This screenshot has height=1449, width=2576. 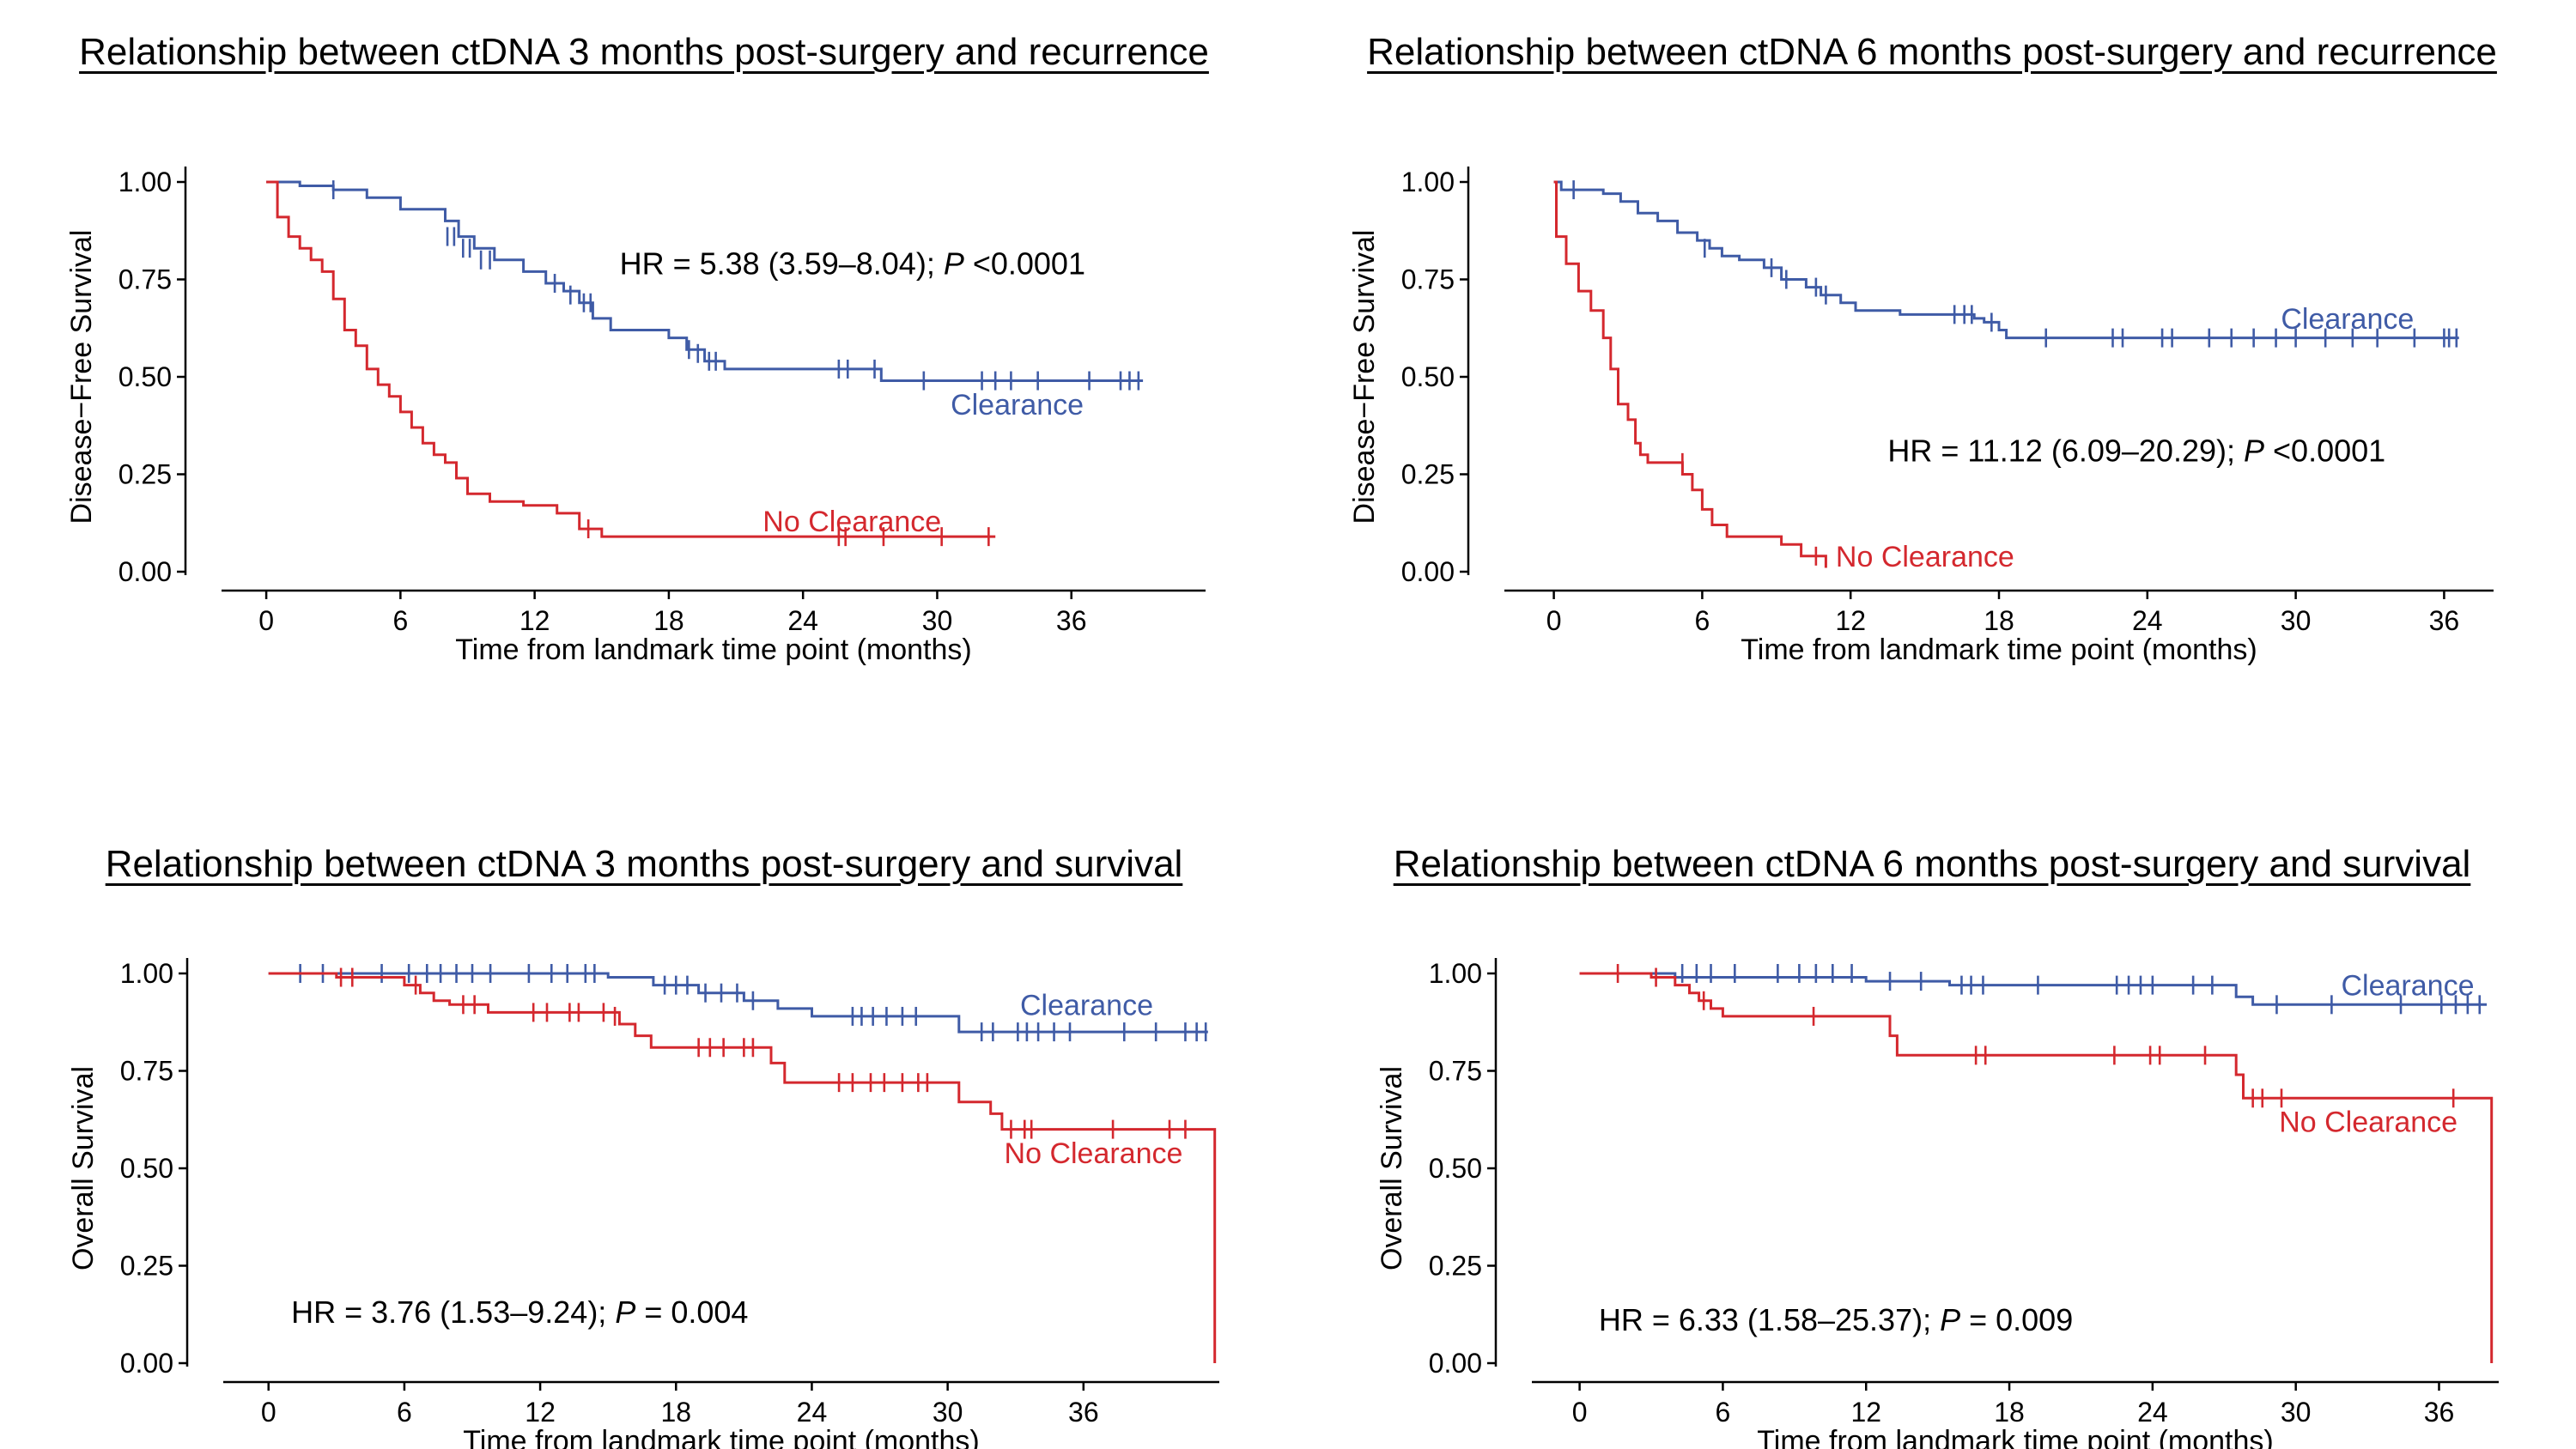 I want to click on hazard-ratio-annotation: HR = 5.38 (3.59–8.04); P <0.0001, so click(x=852, y=263).